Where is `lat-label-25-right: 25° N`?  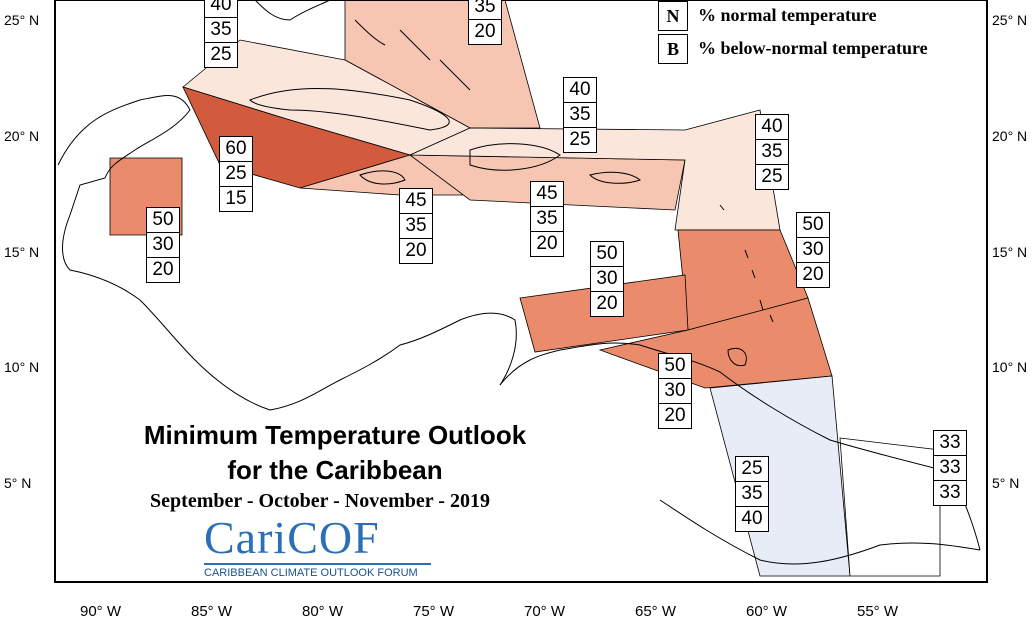
lat-label-25-right: 25° N is located at coordinates (1010, 20).